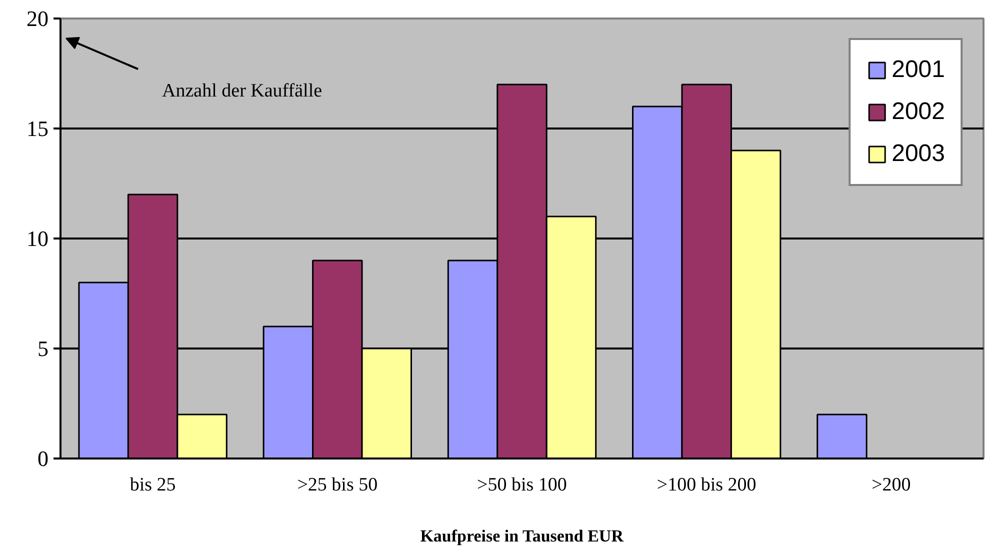 The width and height of the screenshot is (991, 548). What do you see at coordinates (706, 485) in the screenshot?
I see `x-tick-label: >100 bis 200` at bounding box center [706, 485].